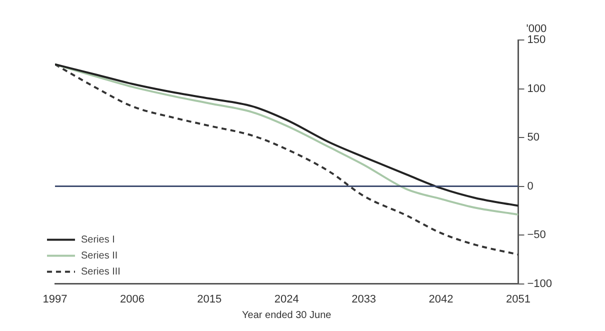 This screenshot has height=331, width=605. I want to click on y-tick-label: 50, so click(533, 138).